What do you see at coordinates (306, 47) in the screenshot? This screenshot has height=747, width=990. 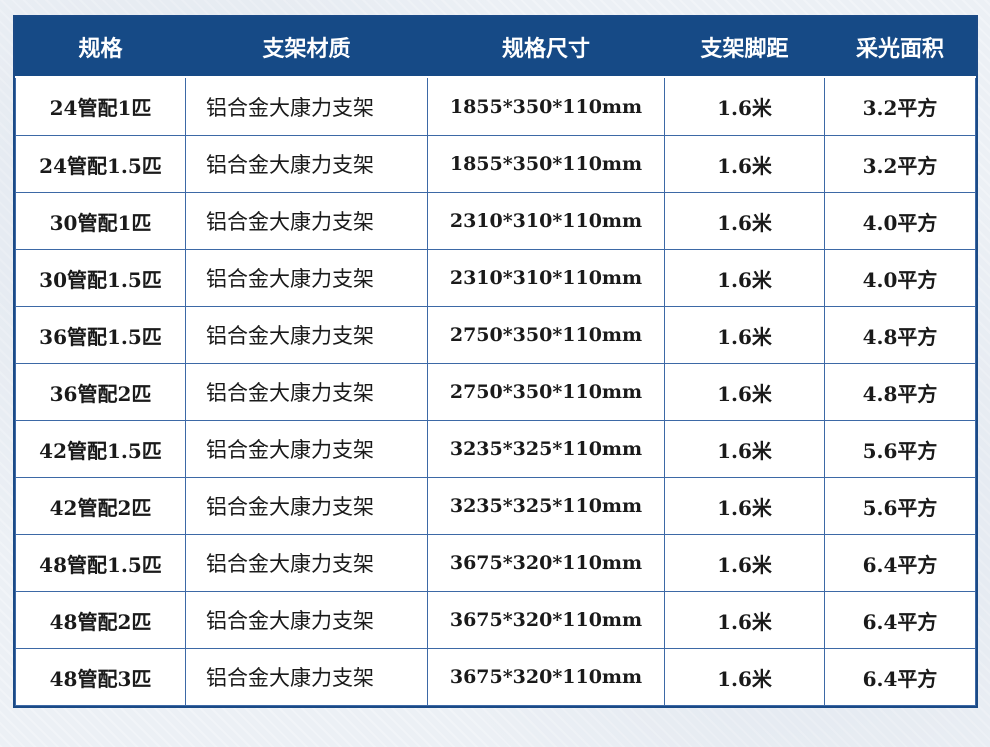 I see `header-material: 支架材质` at bounding box center [306, 47].